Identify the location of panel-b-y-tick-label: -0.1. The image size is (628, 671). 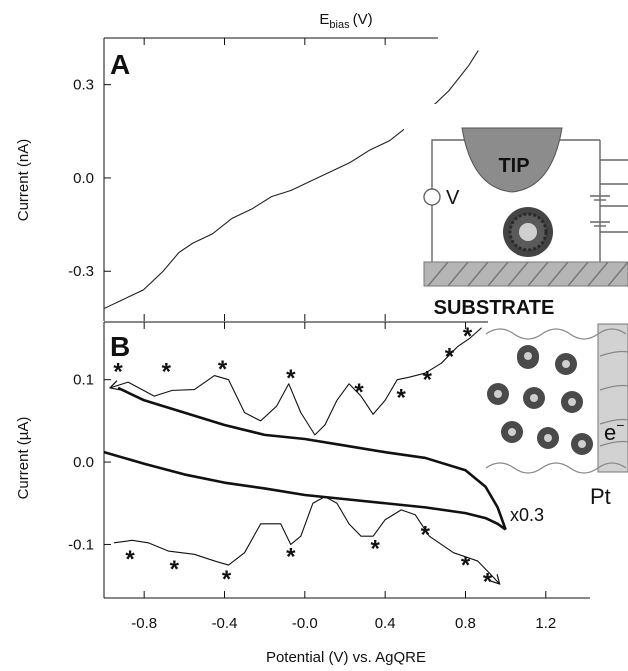
(81, 544).